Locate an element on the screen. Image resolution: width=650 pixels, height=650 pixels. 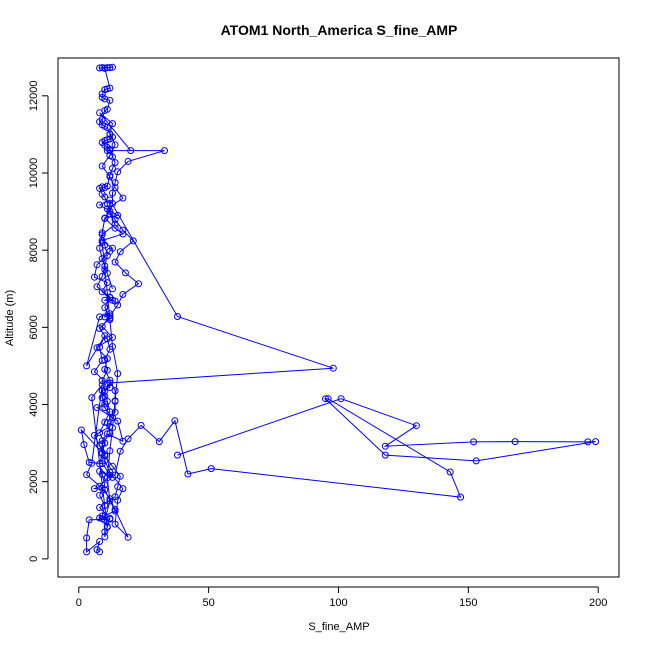
y-tick-label: 10000 is located at coordinates (34, 173).